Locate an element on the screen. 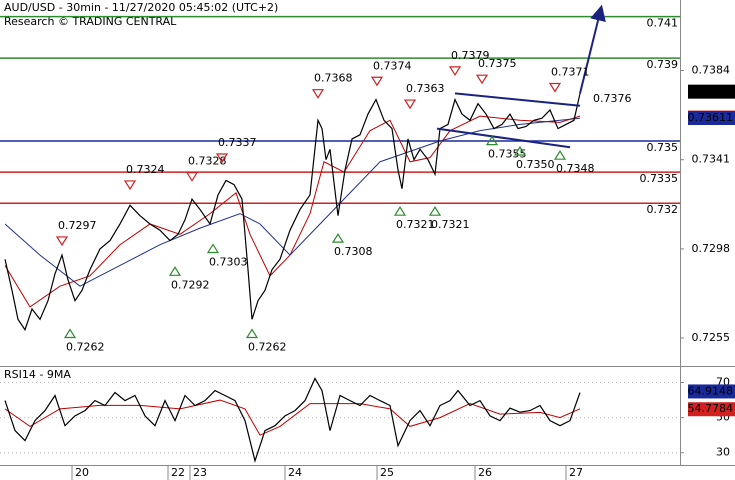 Image resolution: width=735 pixels, height=480 pixels. x-tick-label: 27 is located at coordinates (576, 472).